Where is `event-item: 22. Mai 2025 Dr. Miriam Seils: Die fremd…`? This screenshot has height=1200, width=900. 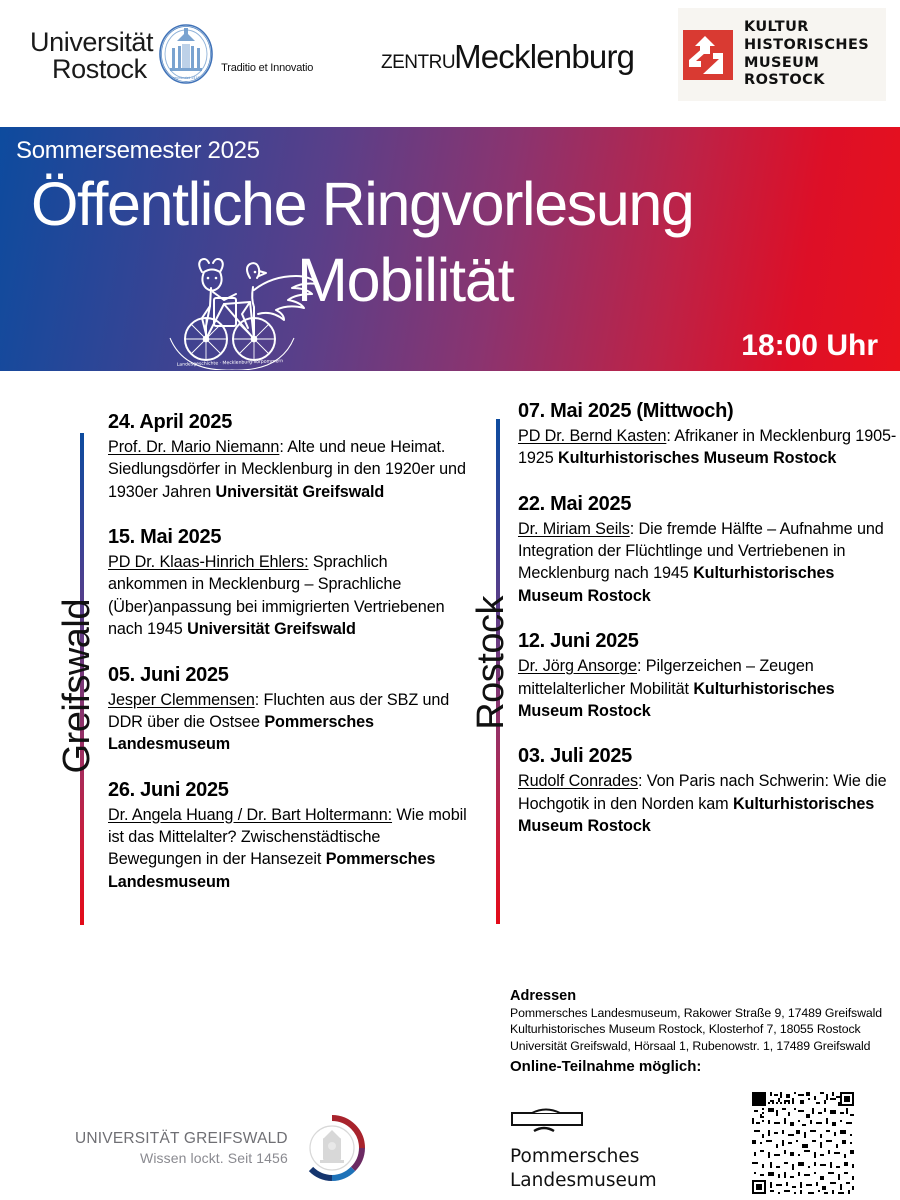 event-item: 22. Mai 2025 Dr. Miriam Seils: Die fremd… is located at coordinates (708, 550).